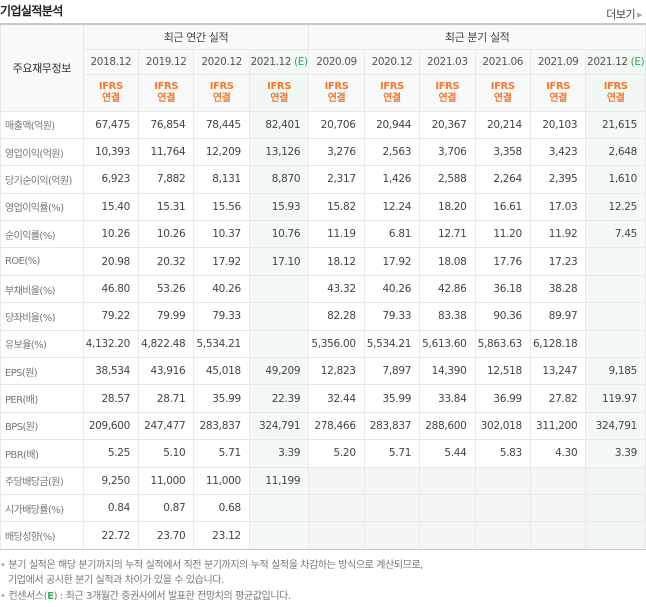  Describe the element at coordinates (336, 234) in the screenshot. I see `quarterly-value: 11.19` at that location.